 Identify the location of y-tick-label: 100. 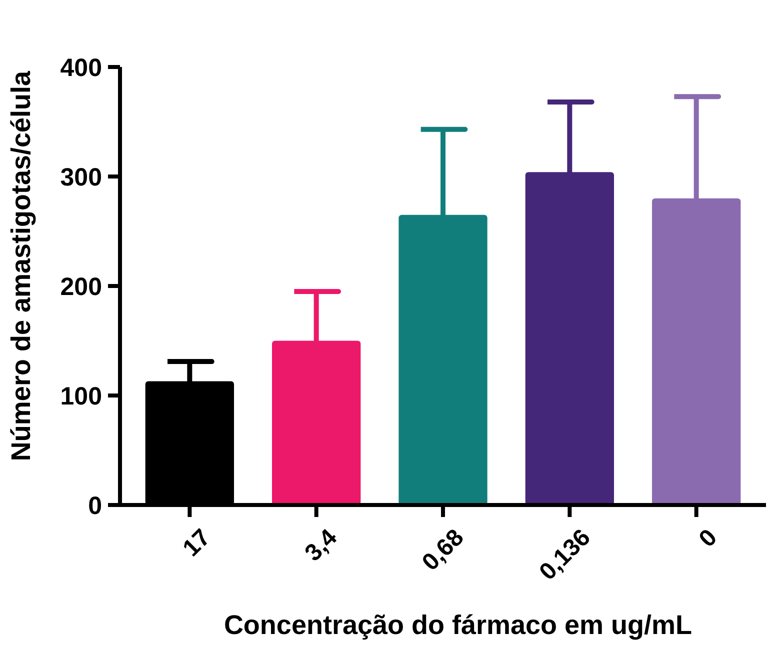
(81, 396).